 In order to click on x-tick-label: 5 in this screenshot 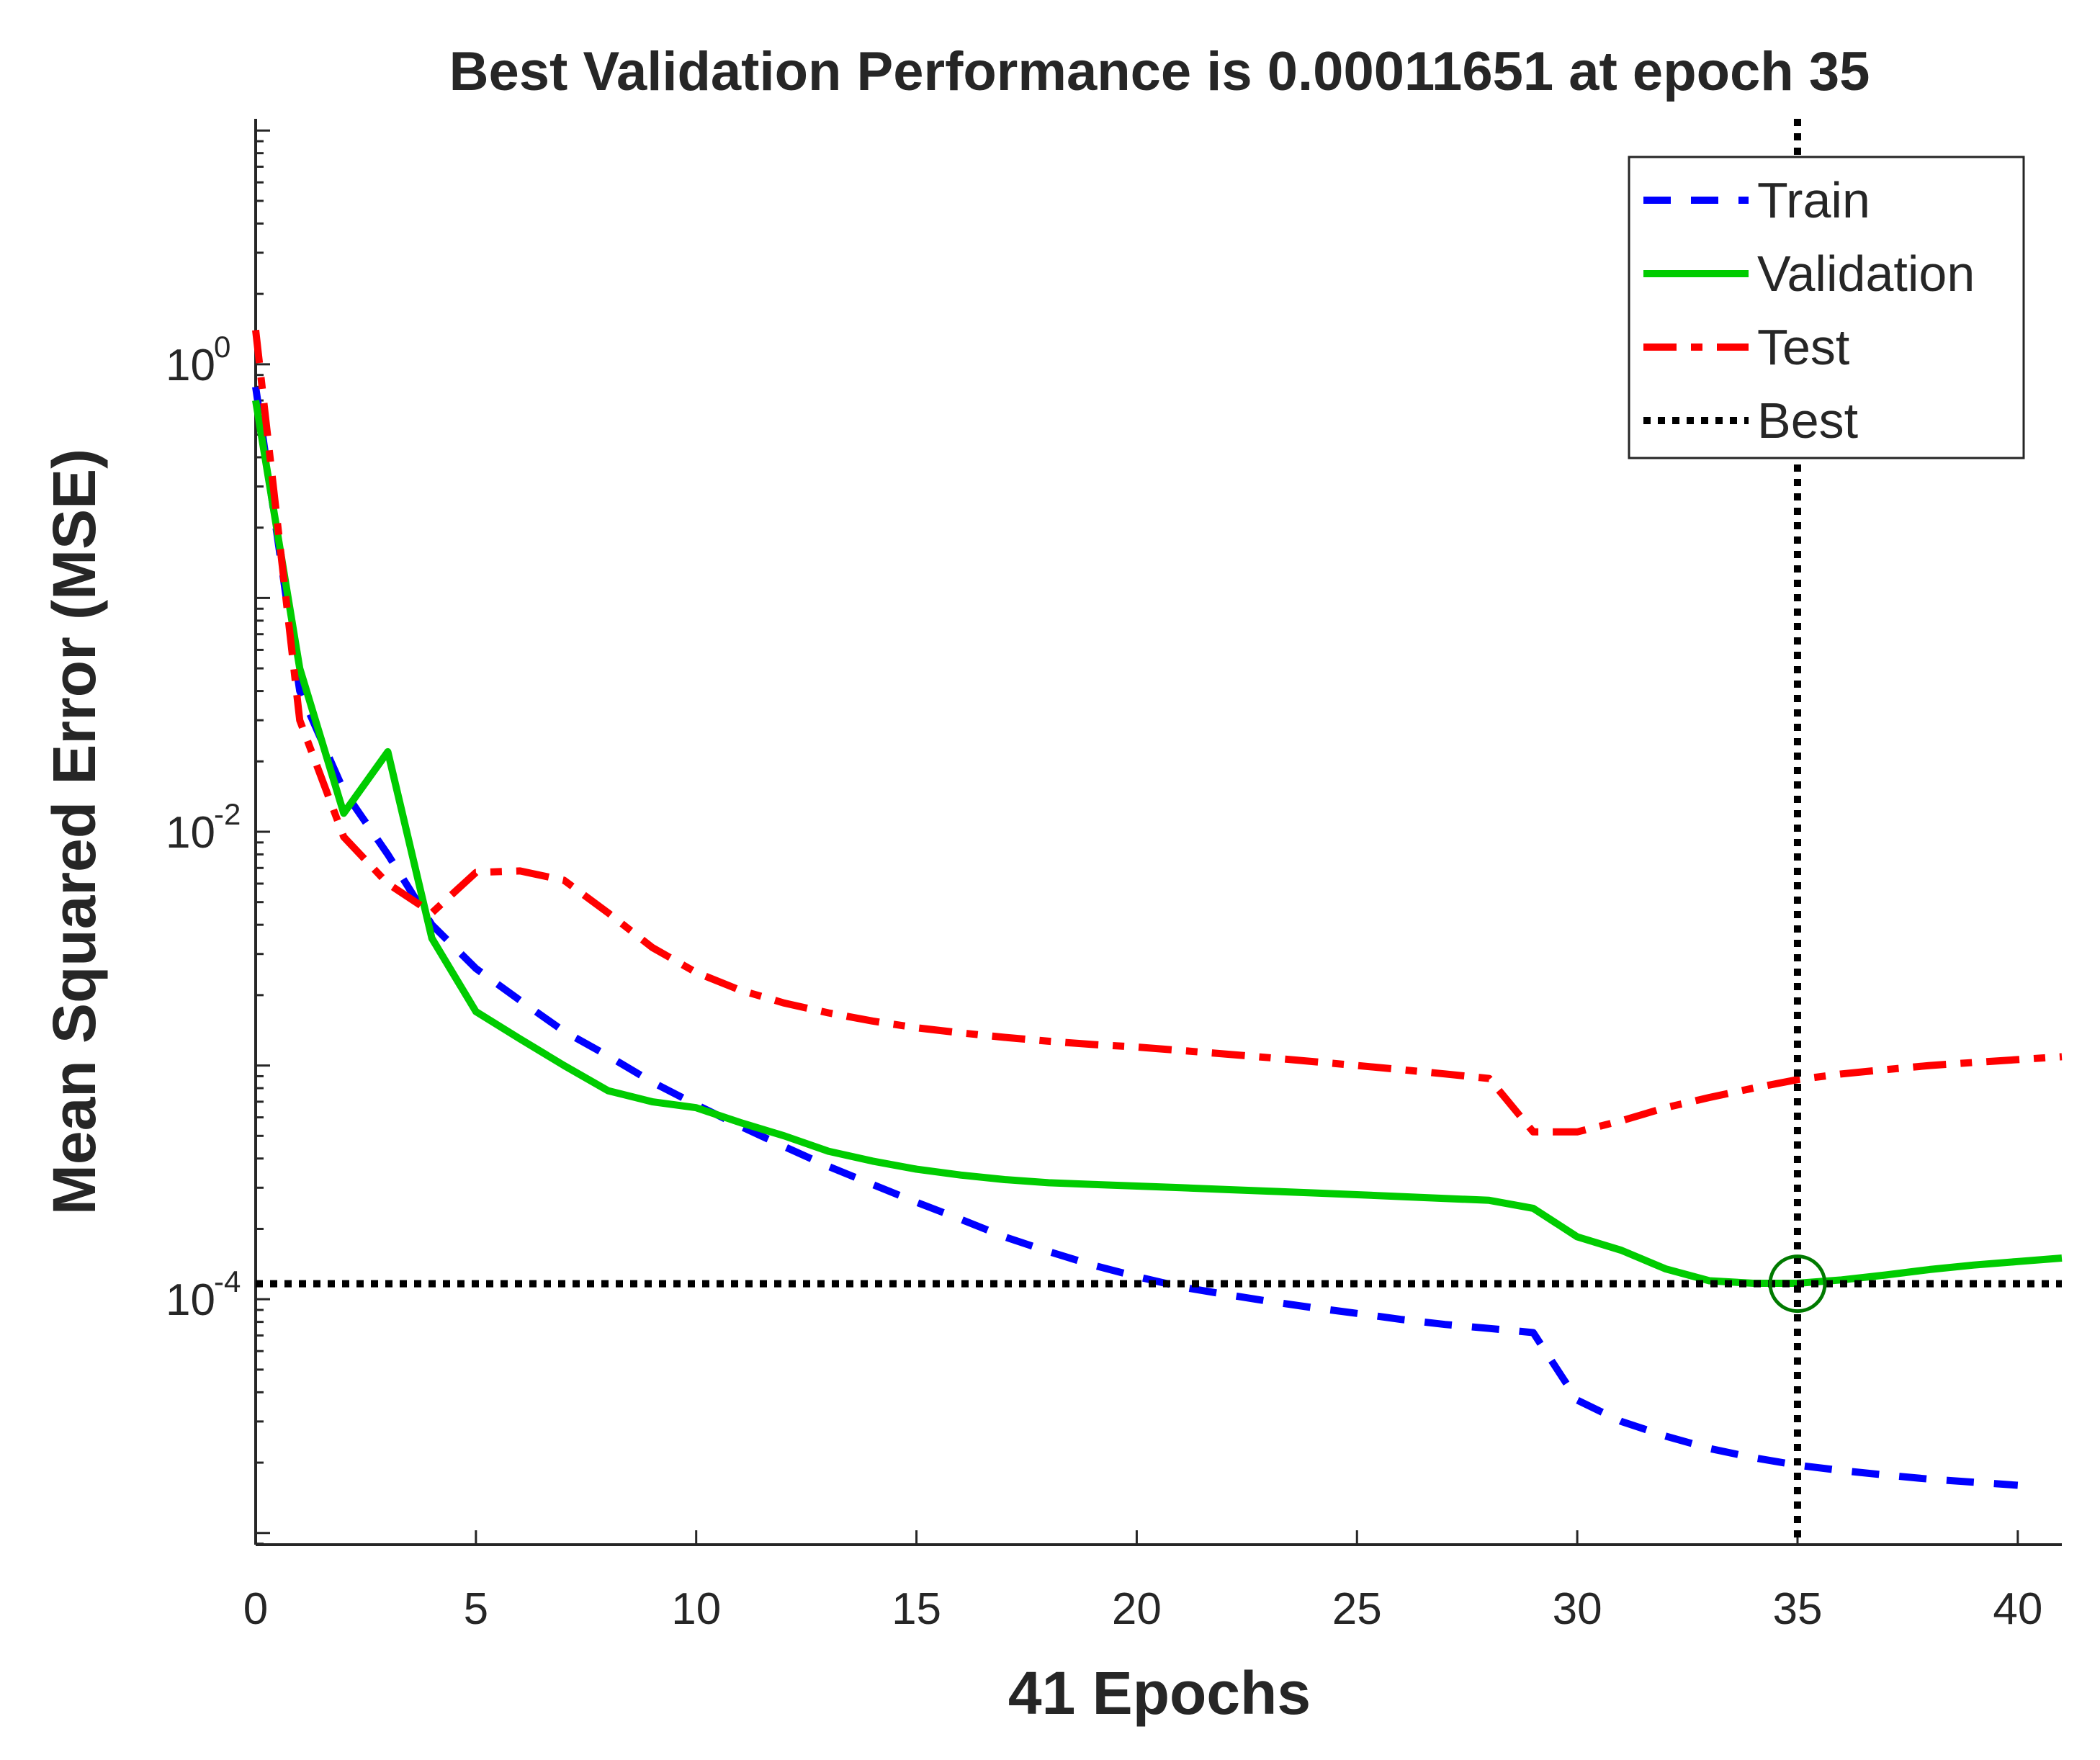, I will do `click(476, 1609)`.